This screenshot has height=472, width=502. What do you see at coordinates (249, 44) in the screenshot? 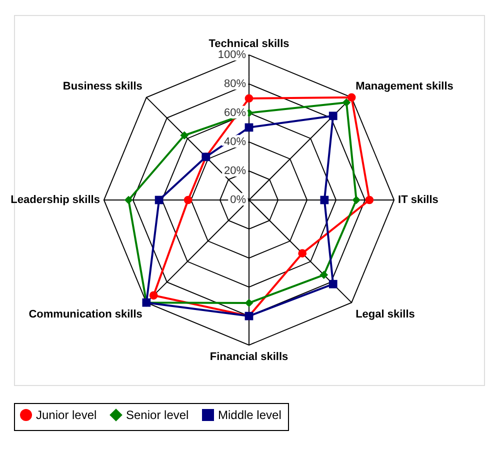
I see `spoke-label: Technical skills` at bounding box center [249, 44].